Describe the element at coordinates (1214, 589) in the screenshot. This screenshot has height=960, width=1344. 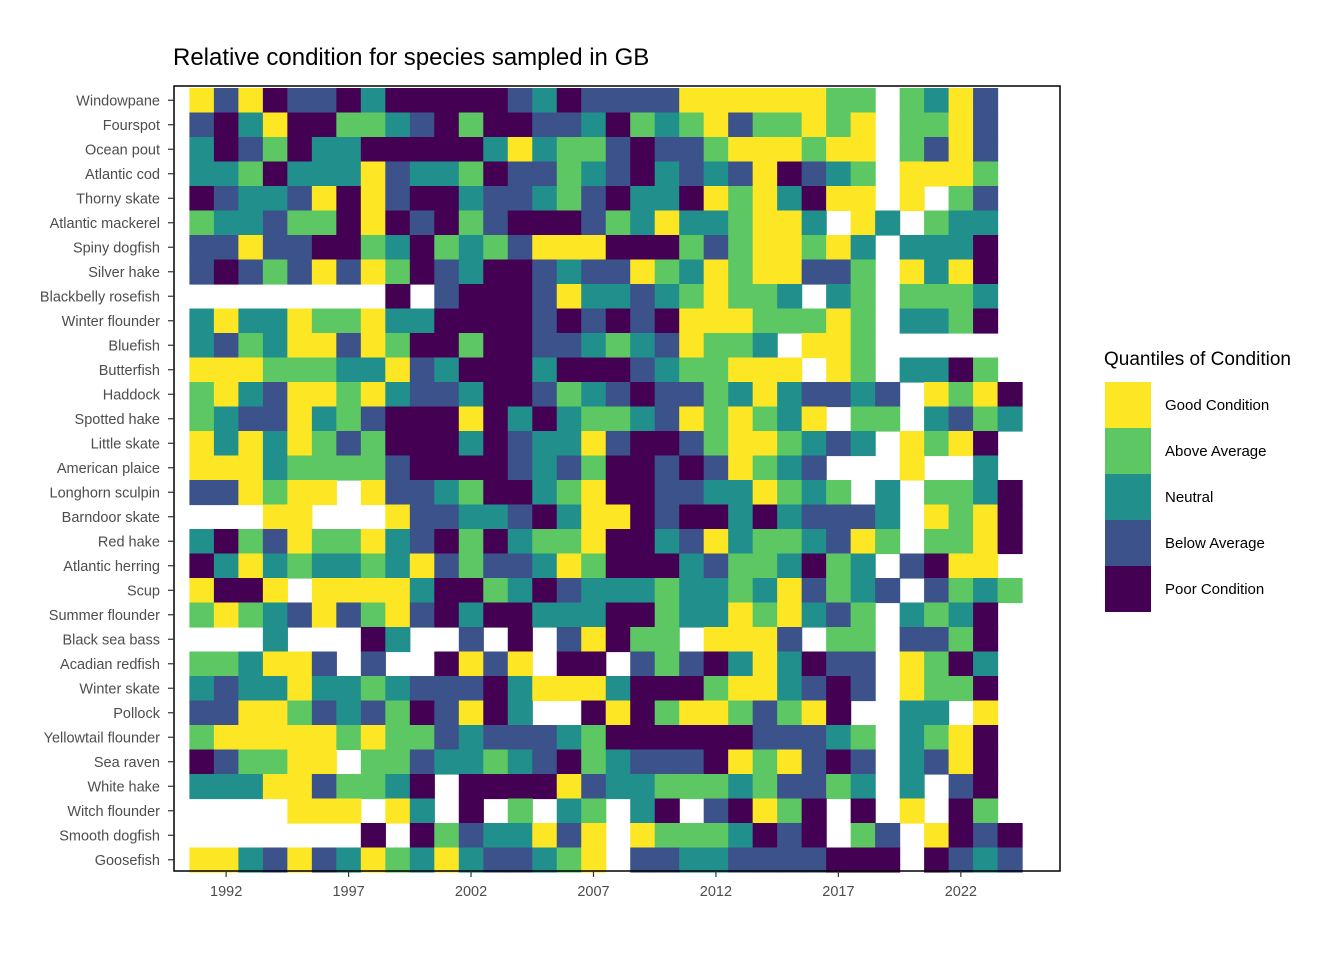
I see `legend-label: Poor Condition` at that location.